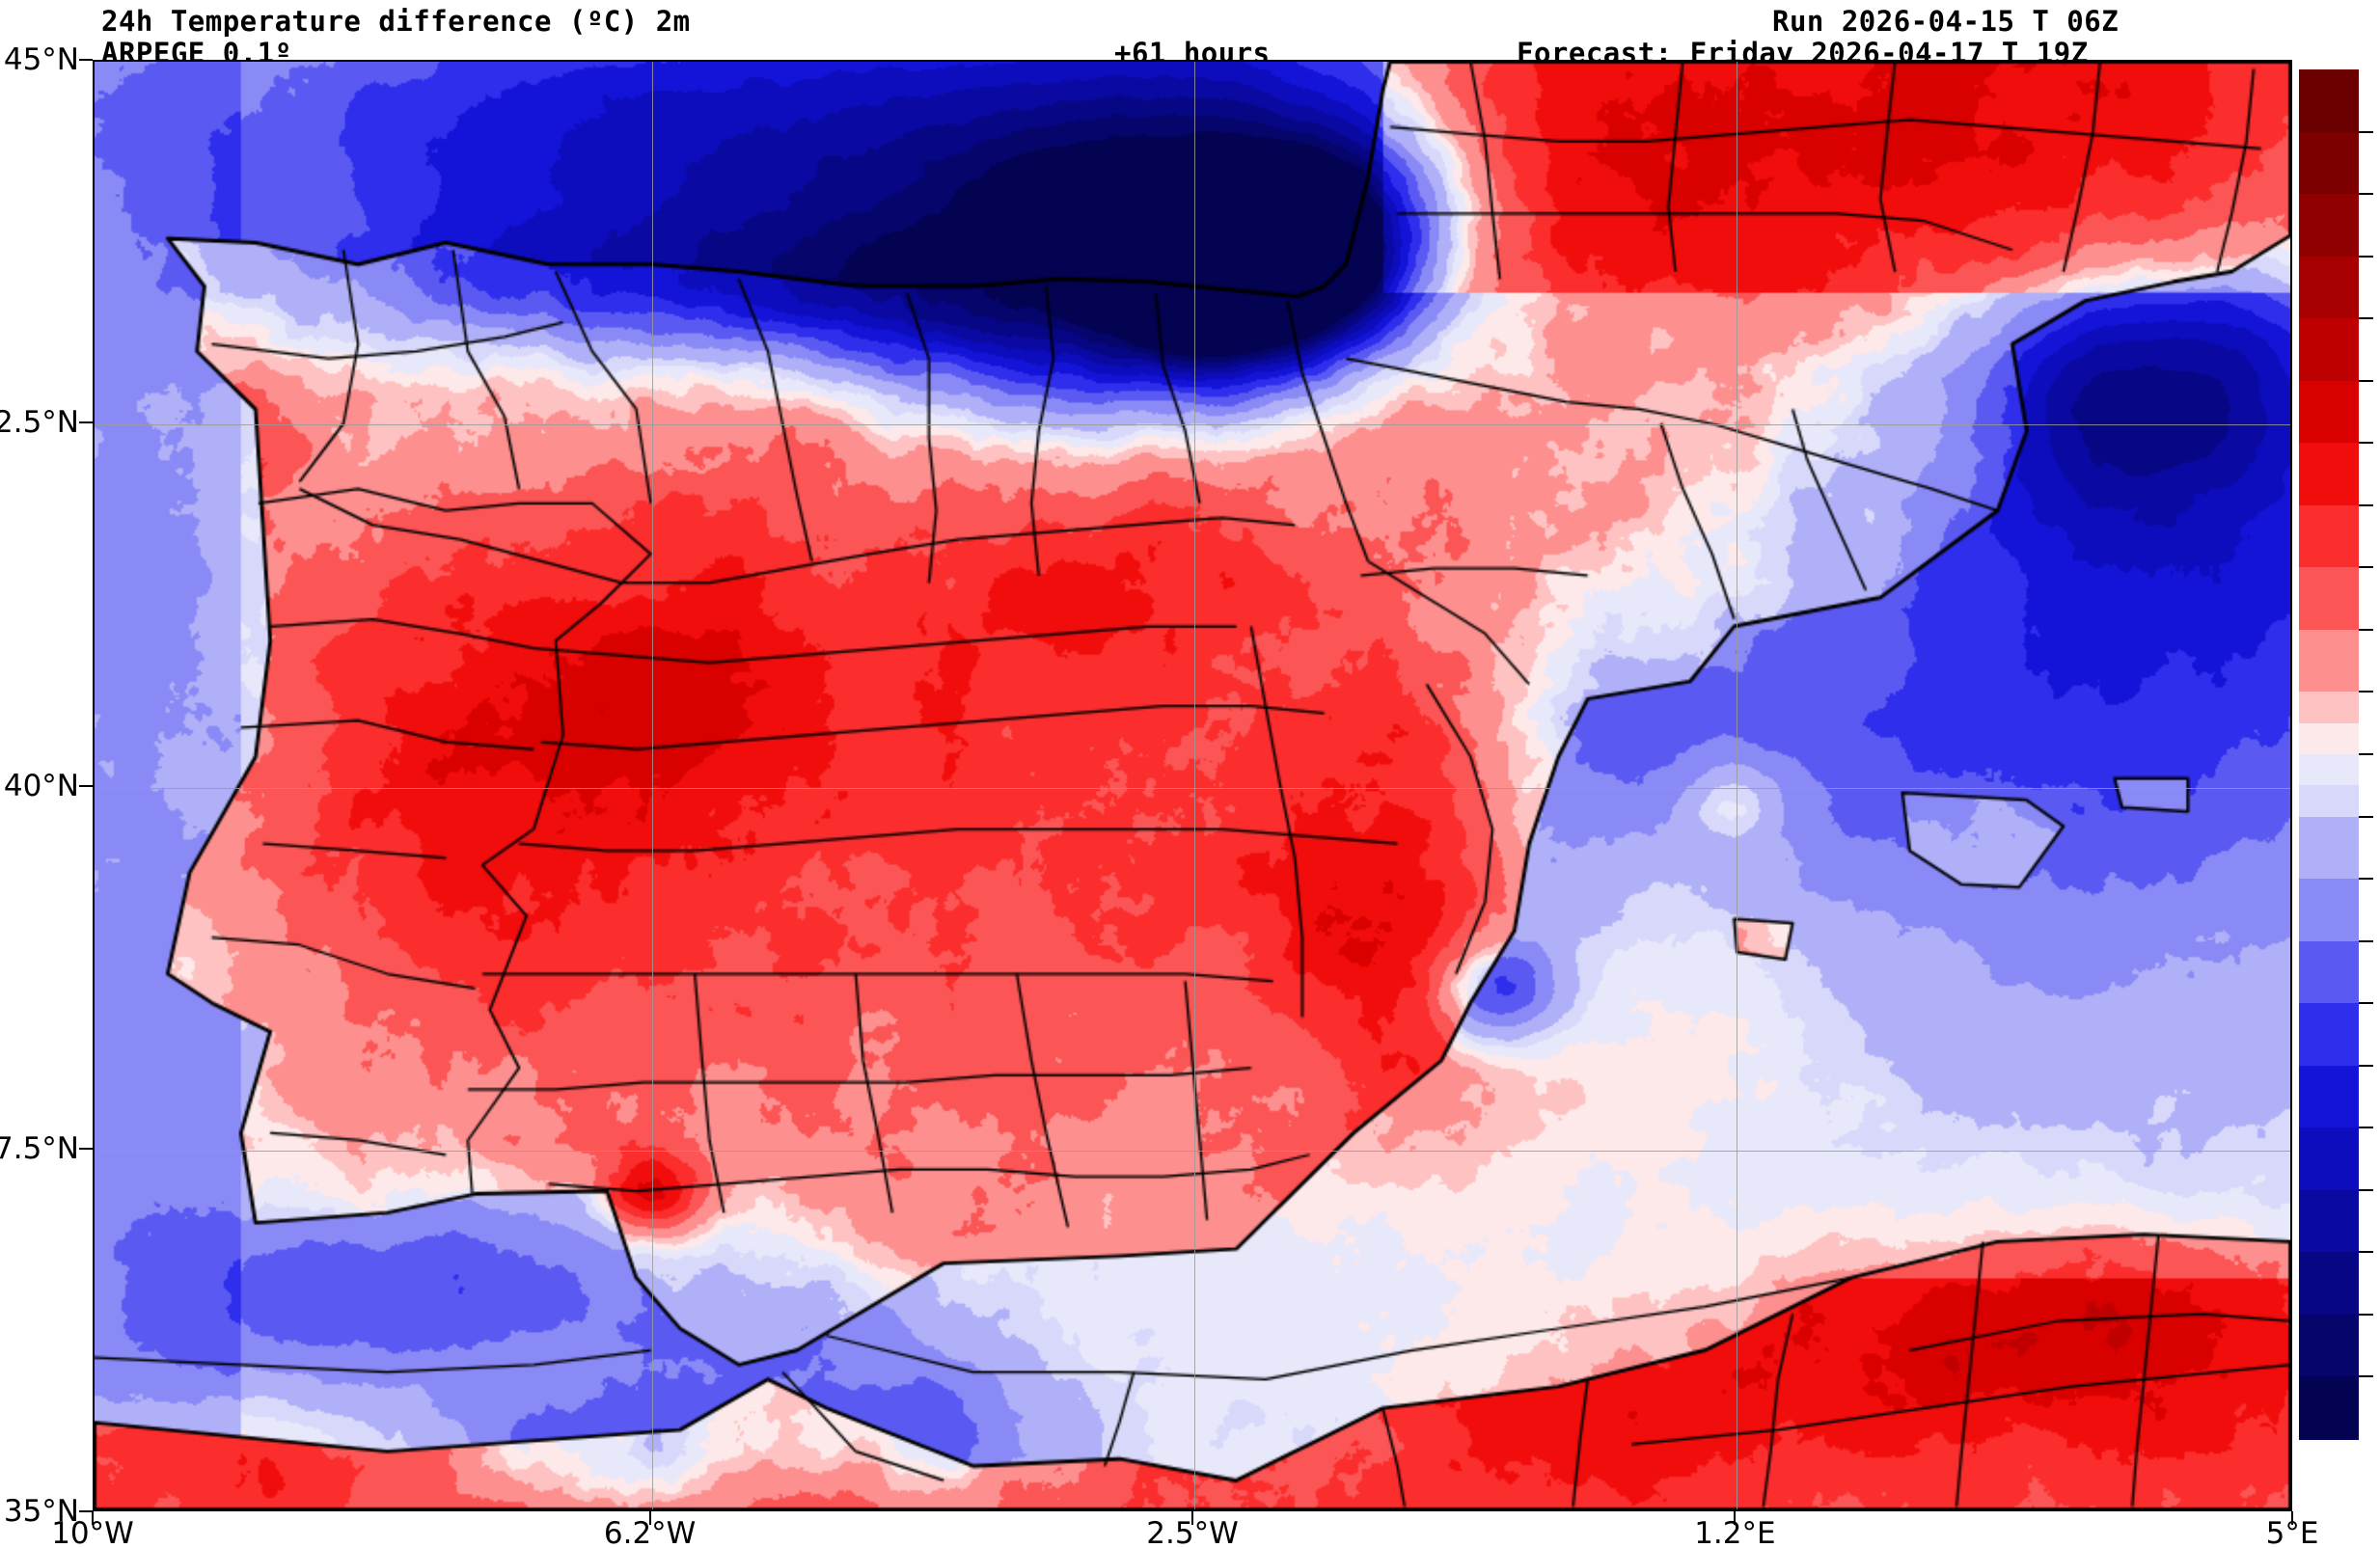 The height and width of the screenshot is (1548, 2380). What do you see at coordinates (1193, 1532) in the screenshot?
I see `x-tick-label-2: 2.5°W` at bounding box center [1193, 1532].